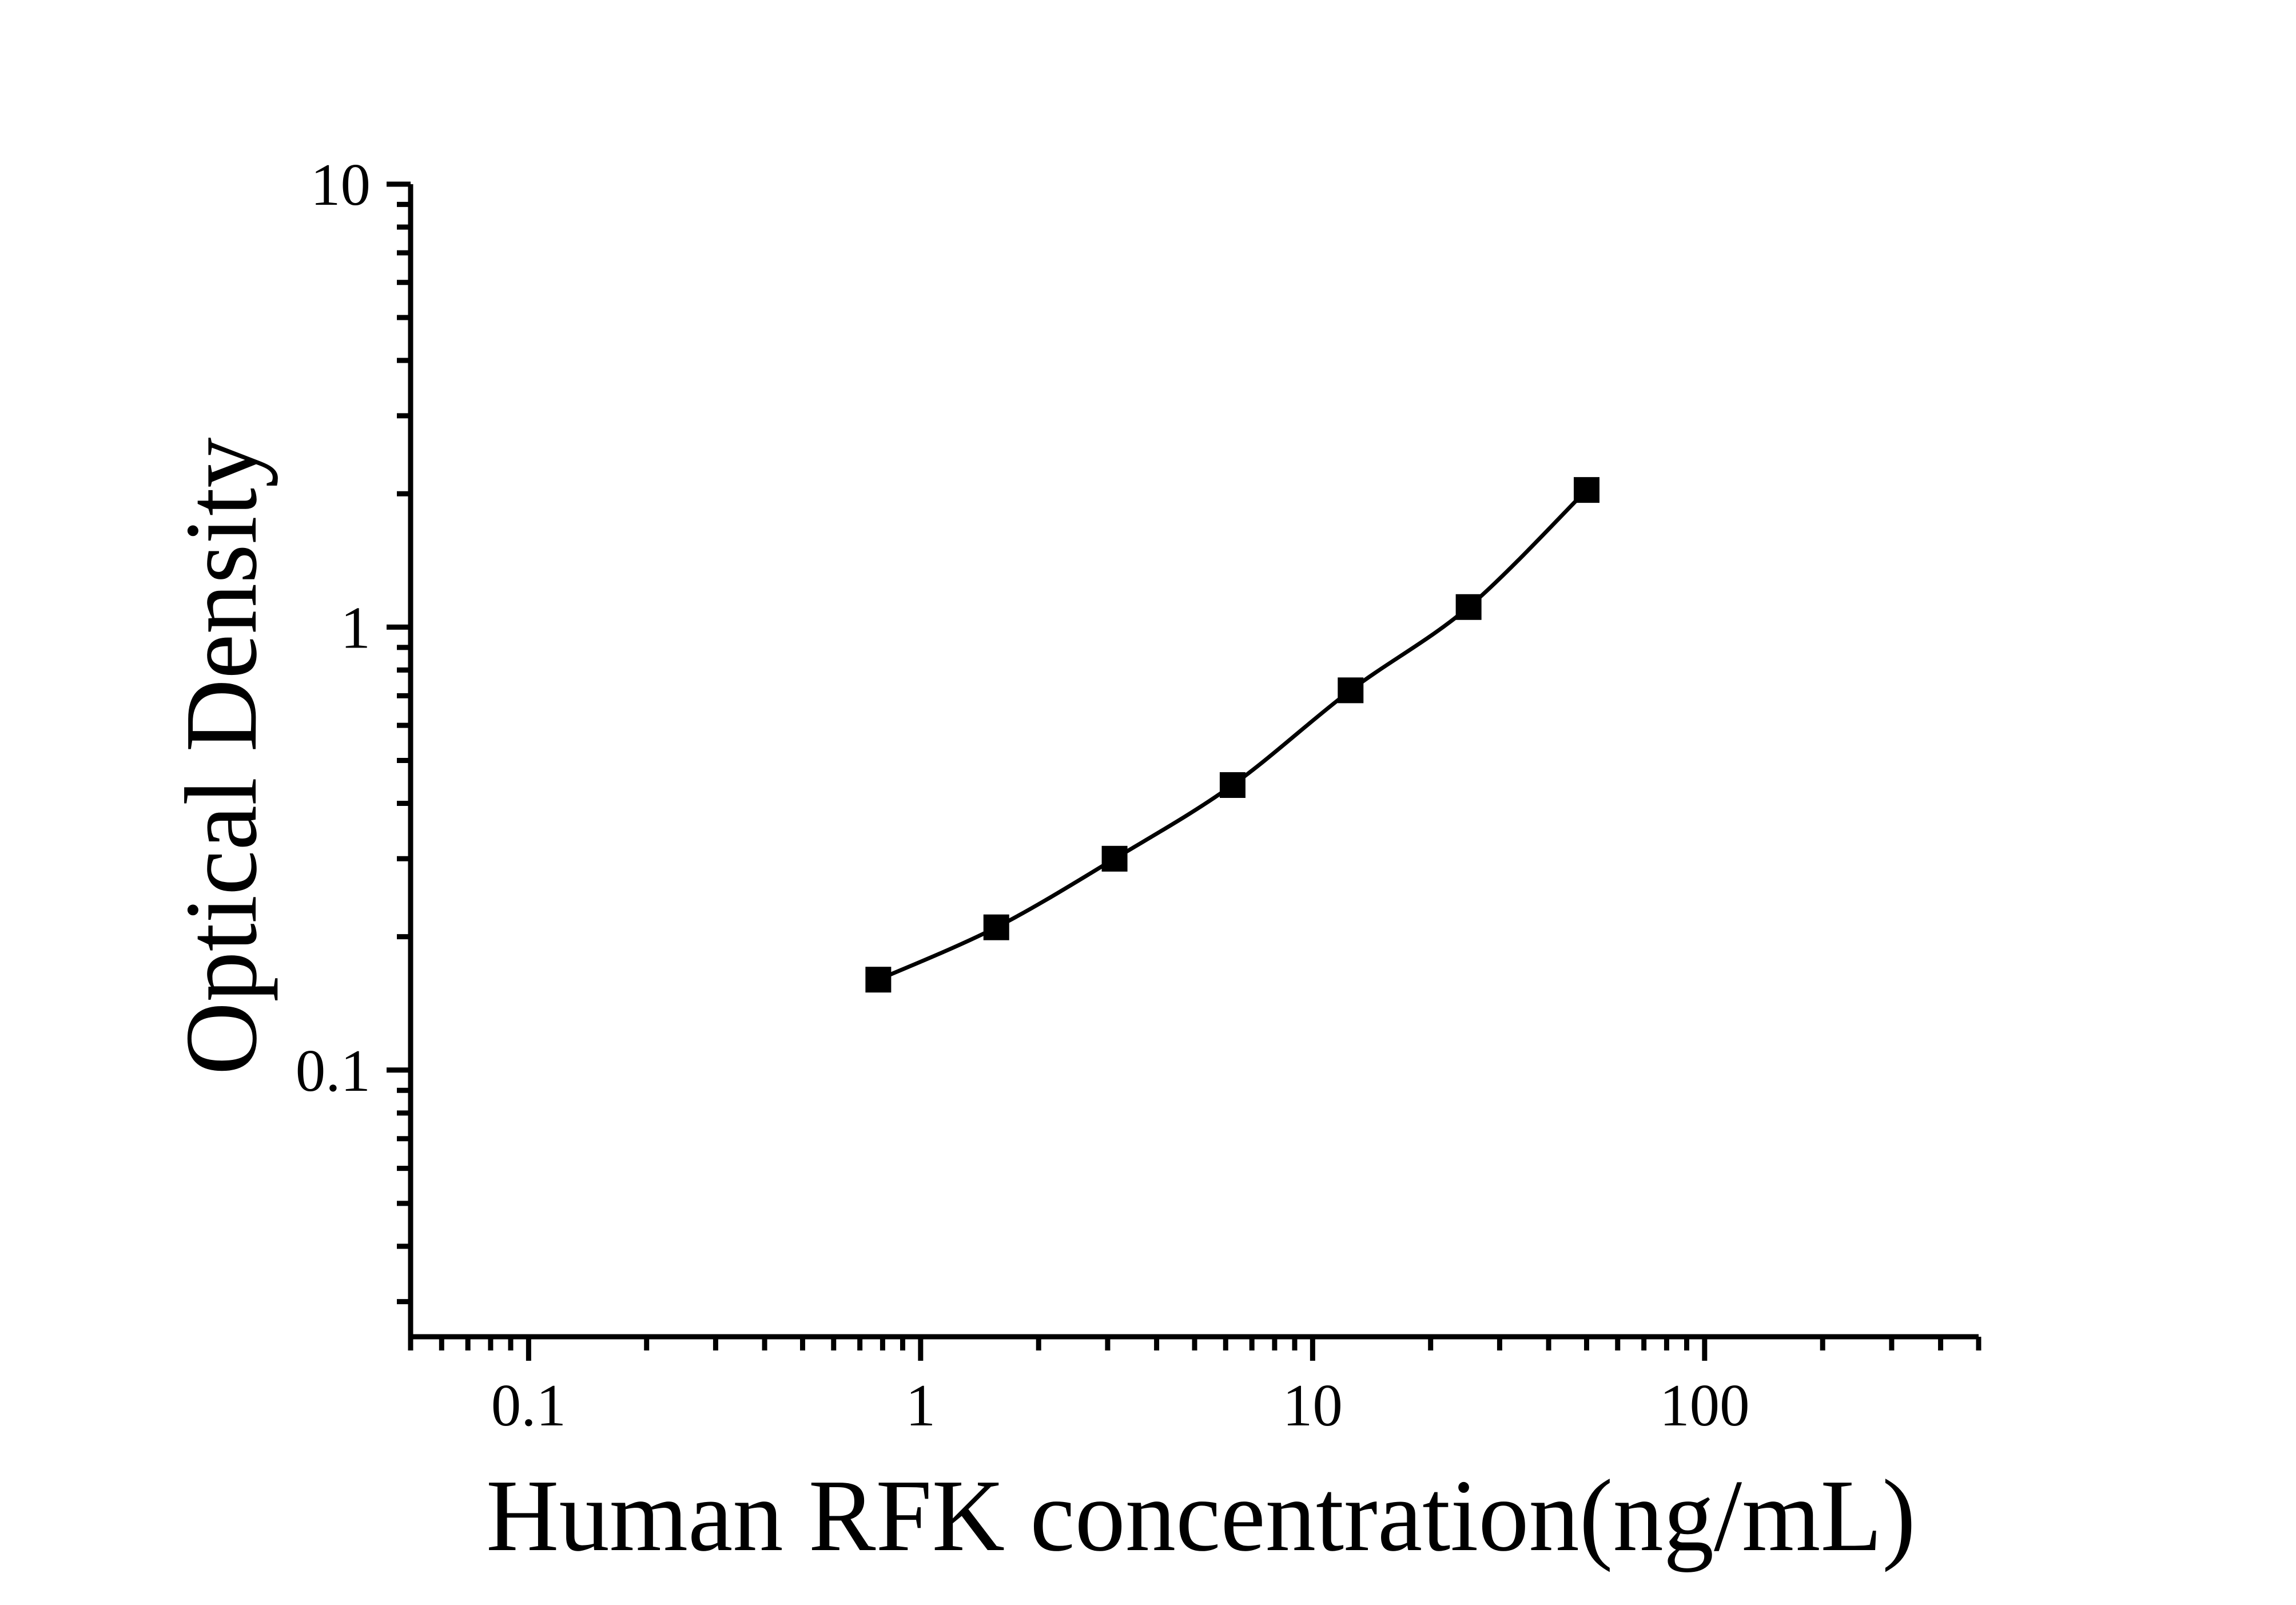 This screenshot has width=2296, height=1605. Describe the element at coordinates (221, 756) in the screenshot. I see `y-axis-title: Optical Density` at that location.